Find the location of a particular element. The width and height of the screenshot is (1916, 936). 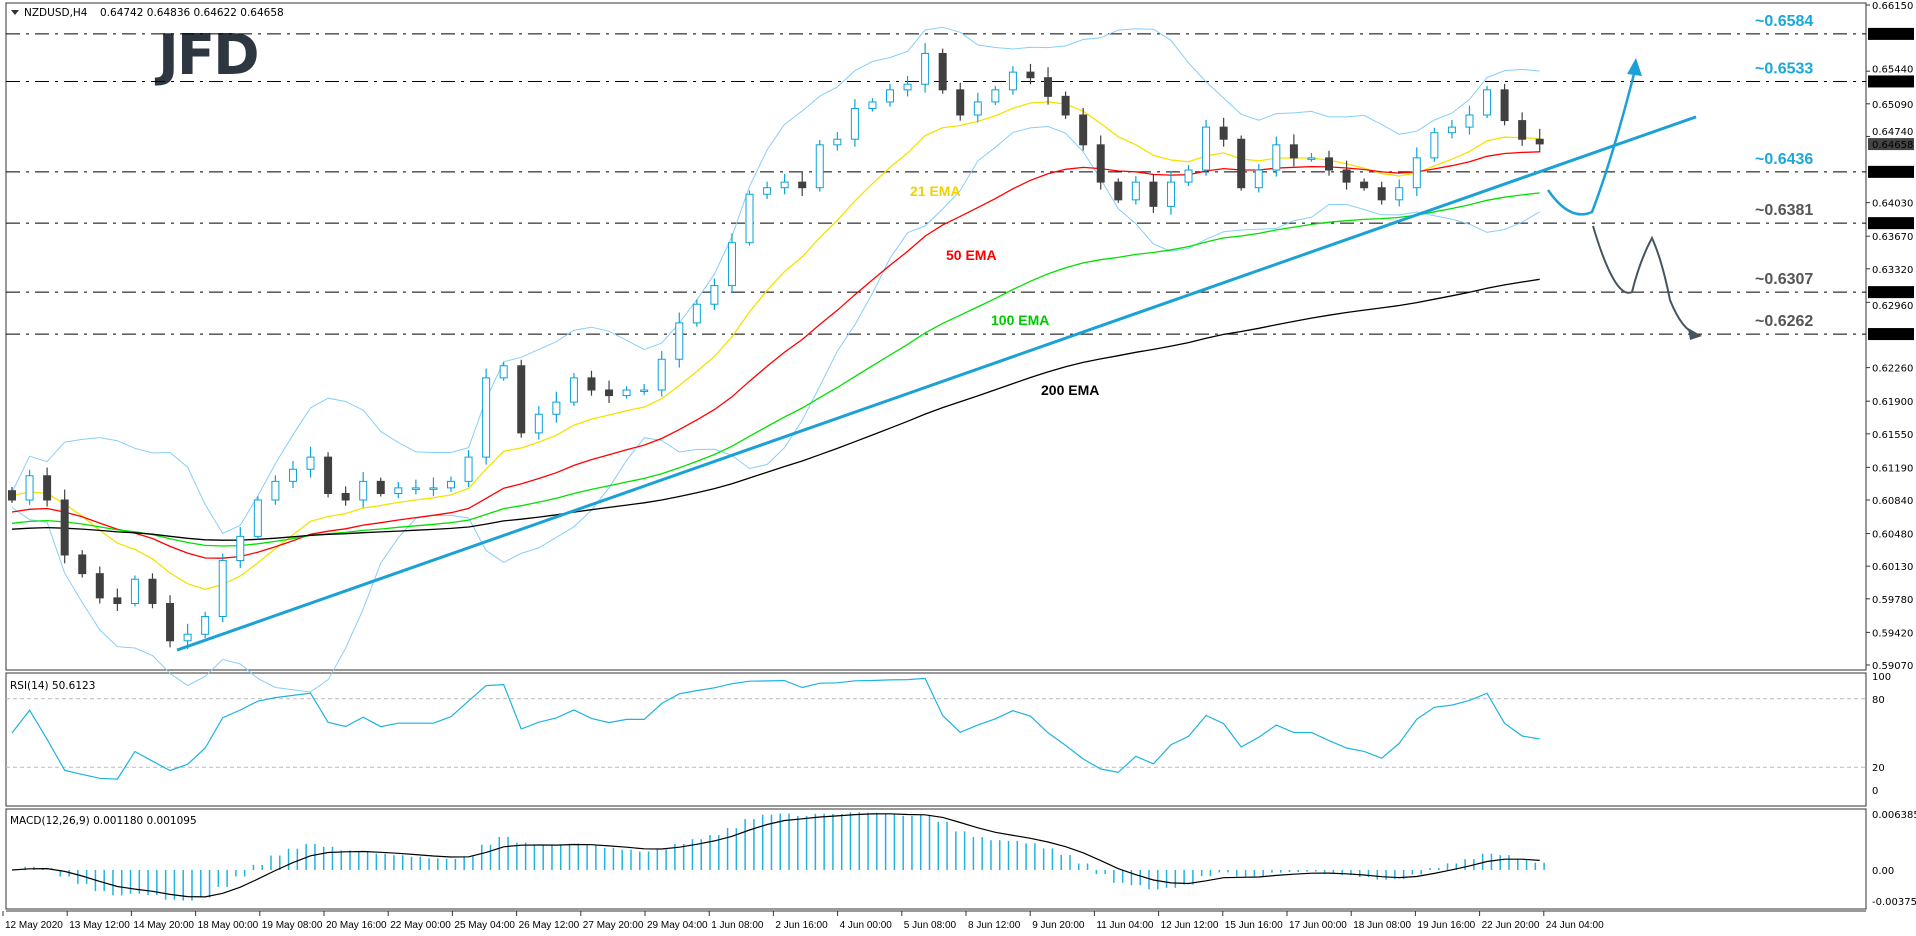

date-tick-label: 18 Jun 08:00 is located at coordinates (1382, 925).